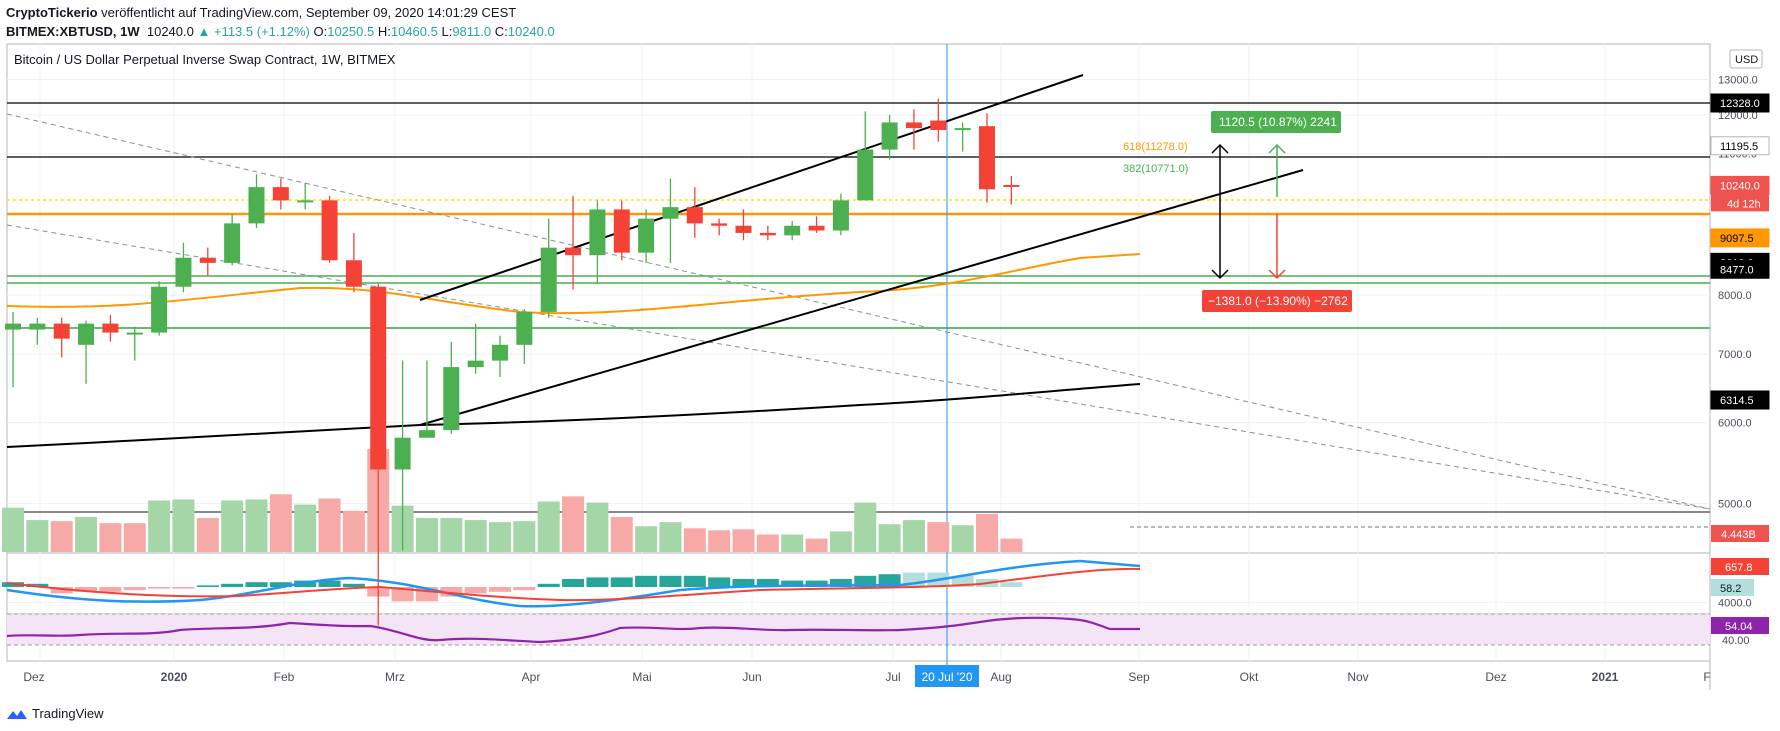  I want to click on currency-box, so click(1746, 59).